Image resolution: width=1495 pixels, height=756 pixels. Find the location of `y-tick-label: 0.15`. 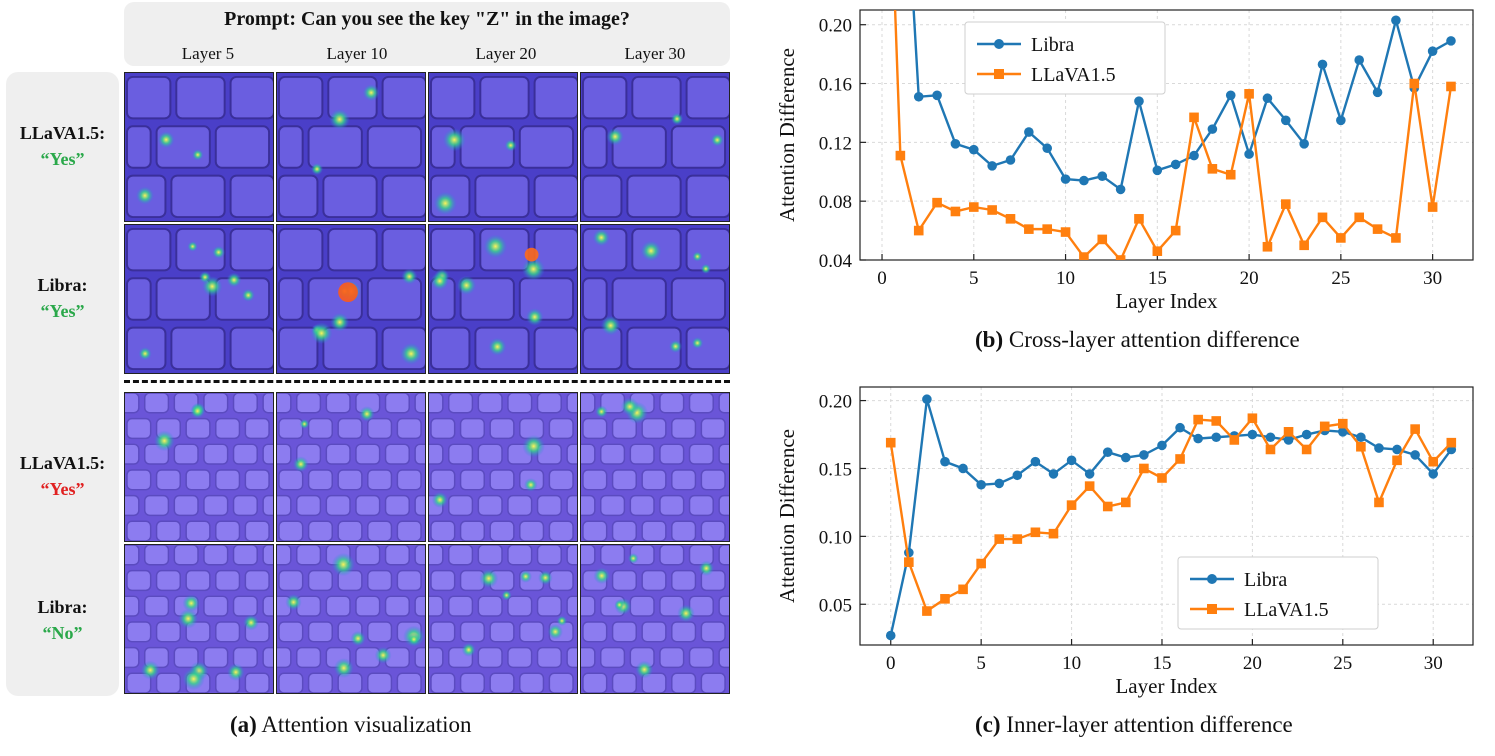

y-tick-label: 0.15 is located at coordinates (835, 469).